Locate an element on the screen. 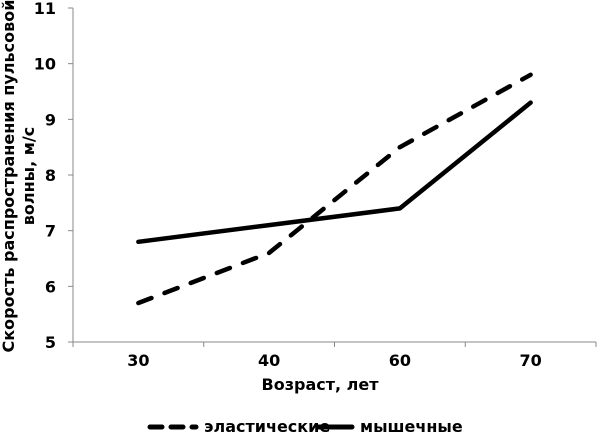 The width and height of the screenshot is (608, 437). y-axis-label-line-2: волны, м/с is located at coordinates (28, 176).